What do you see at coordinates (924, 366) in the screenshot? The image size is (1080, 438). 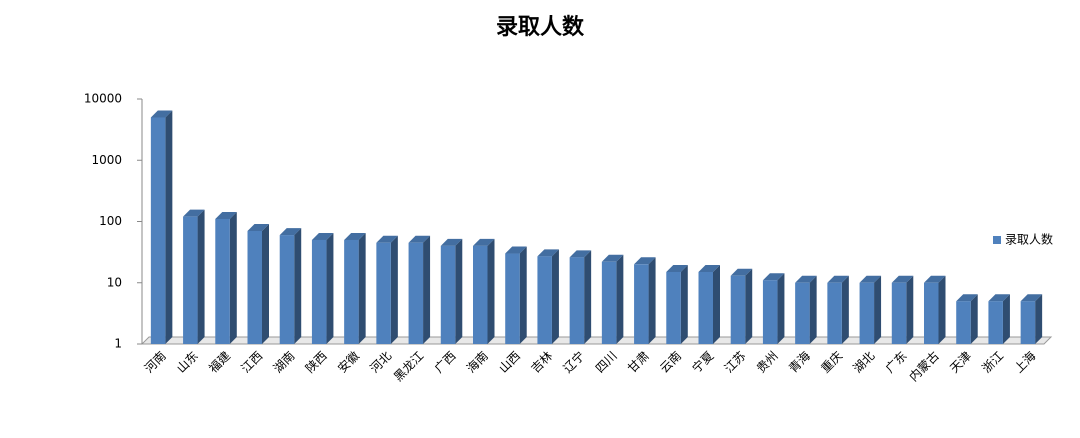 I see `x-tick-label: 内蒙古` at bounding box center [924, 366].